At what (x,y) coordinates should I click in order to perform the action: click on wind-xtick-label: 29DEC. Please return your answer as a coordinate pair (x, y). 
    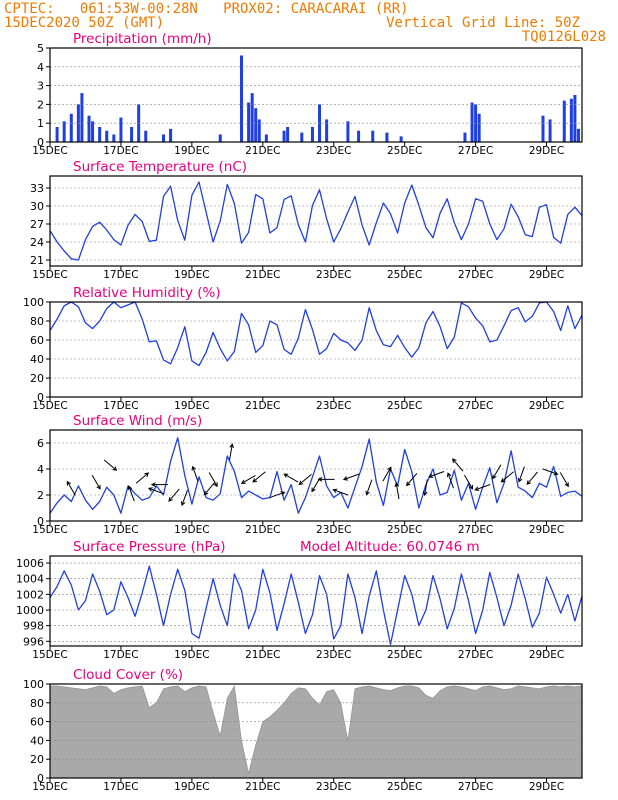
    Looking at the image, I should click on (546, 530).